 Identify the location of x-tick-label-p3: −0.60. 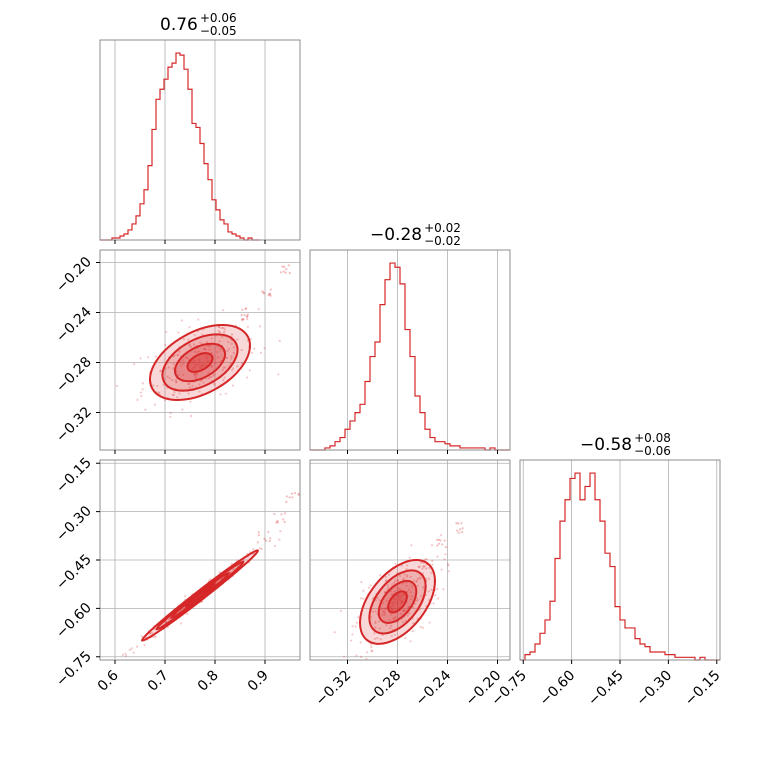
(558, 689).